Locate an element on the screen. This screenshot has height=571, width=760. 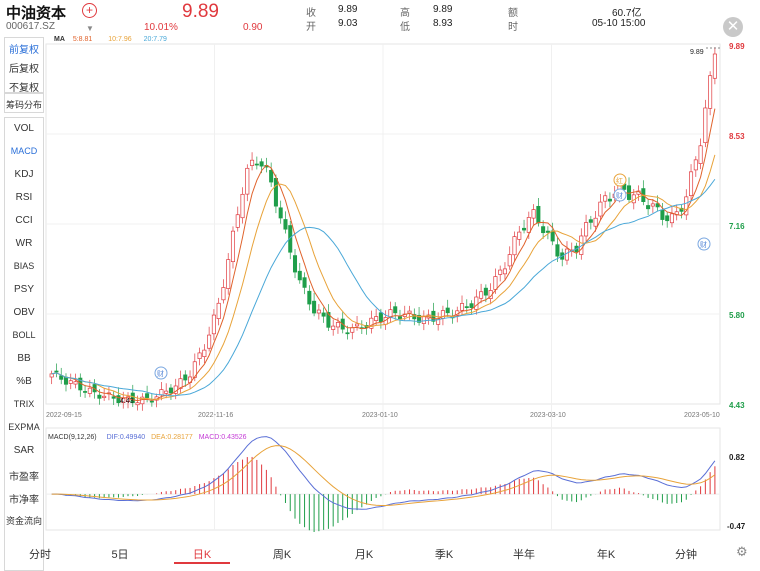
indicator-2: KDJ is located at coordinates (24, 174).